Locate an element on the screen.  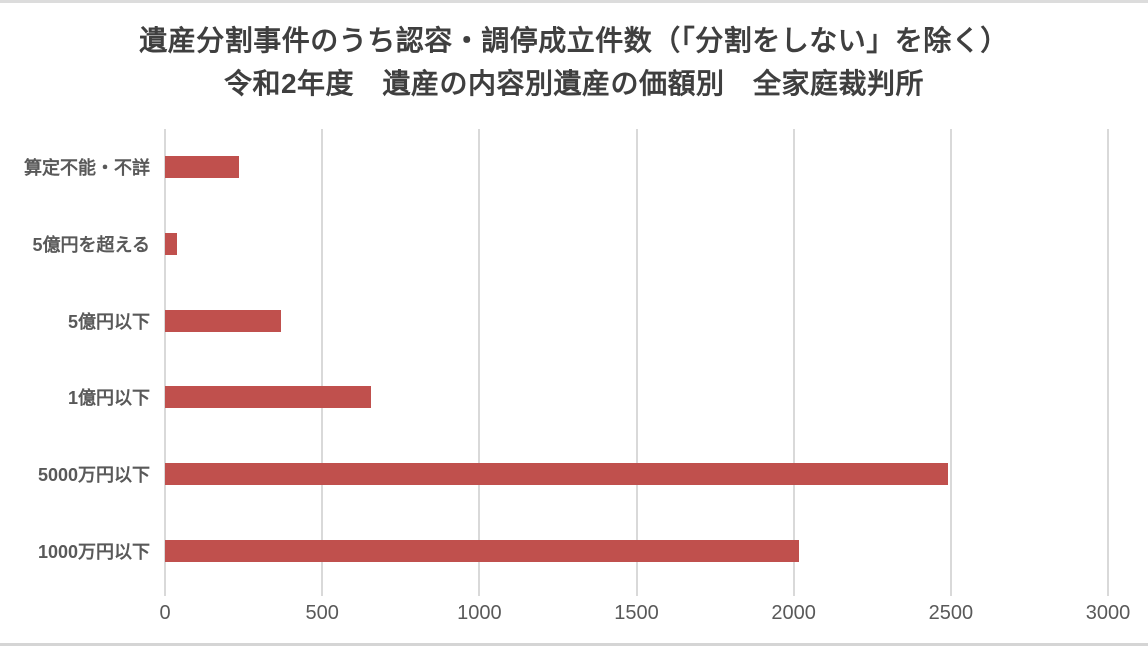
y-axis-label: 5000万円以下 is located at coordinates (93, 475).